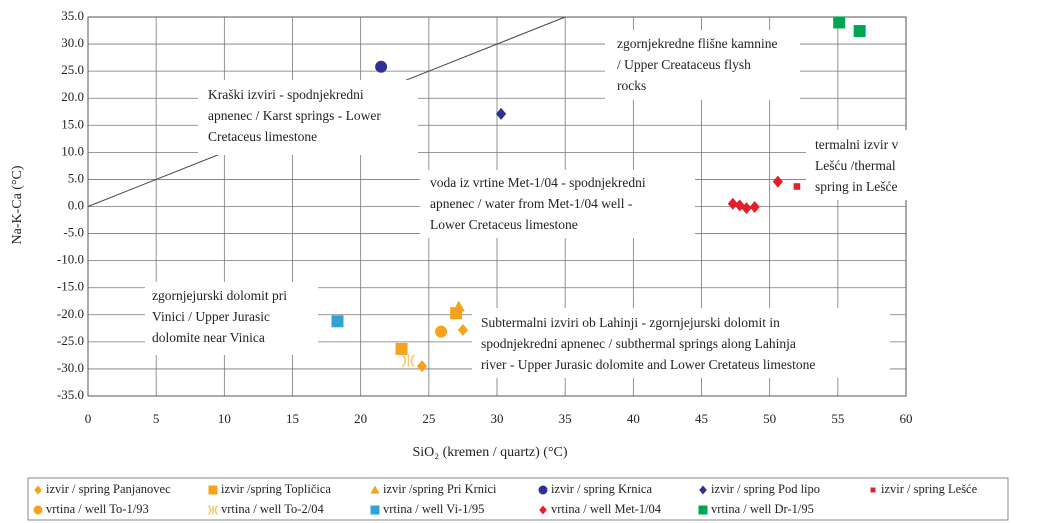 This screenshot has height=523, width=1037. What do you see at coordinates (211, 316) in the screenshot?
I see `annotation-text: Vinici / Upper Jurasic` at bounding box center [211, 316].